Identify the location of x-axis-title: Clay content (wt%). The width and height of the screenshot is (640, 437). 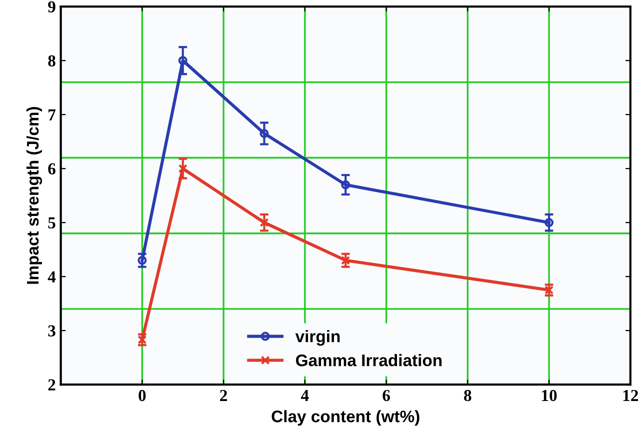
(346, 418).